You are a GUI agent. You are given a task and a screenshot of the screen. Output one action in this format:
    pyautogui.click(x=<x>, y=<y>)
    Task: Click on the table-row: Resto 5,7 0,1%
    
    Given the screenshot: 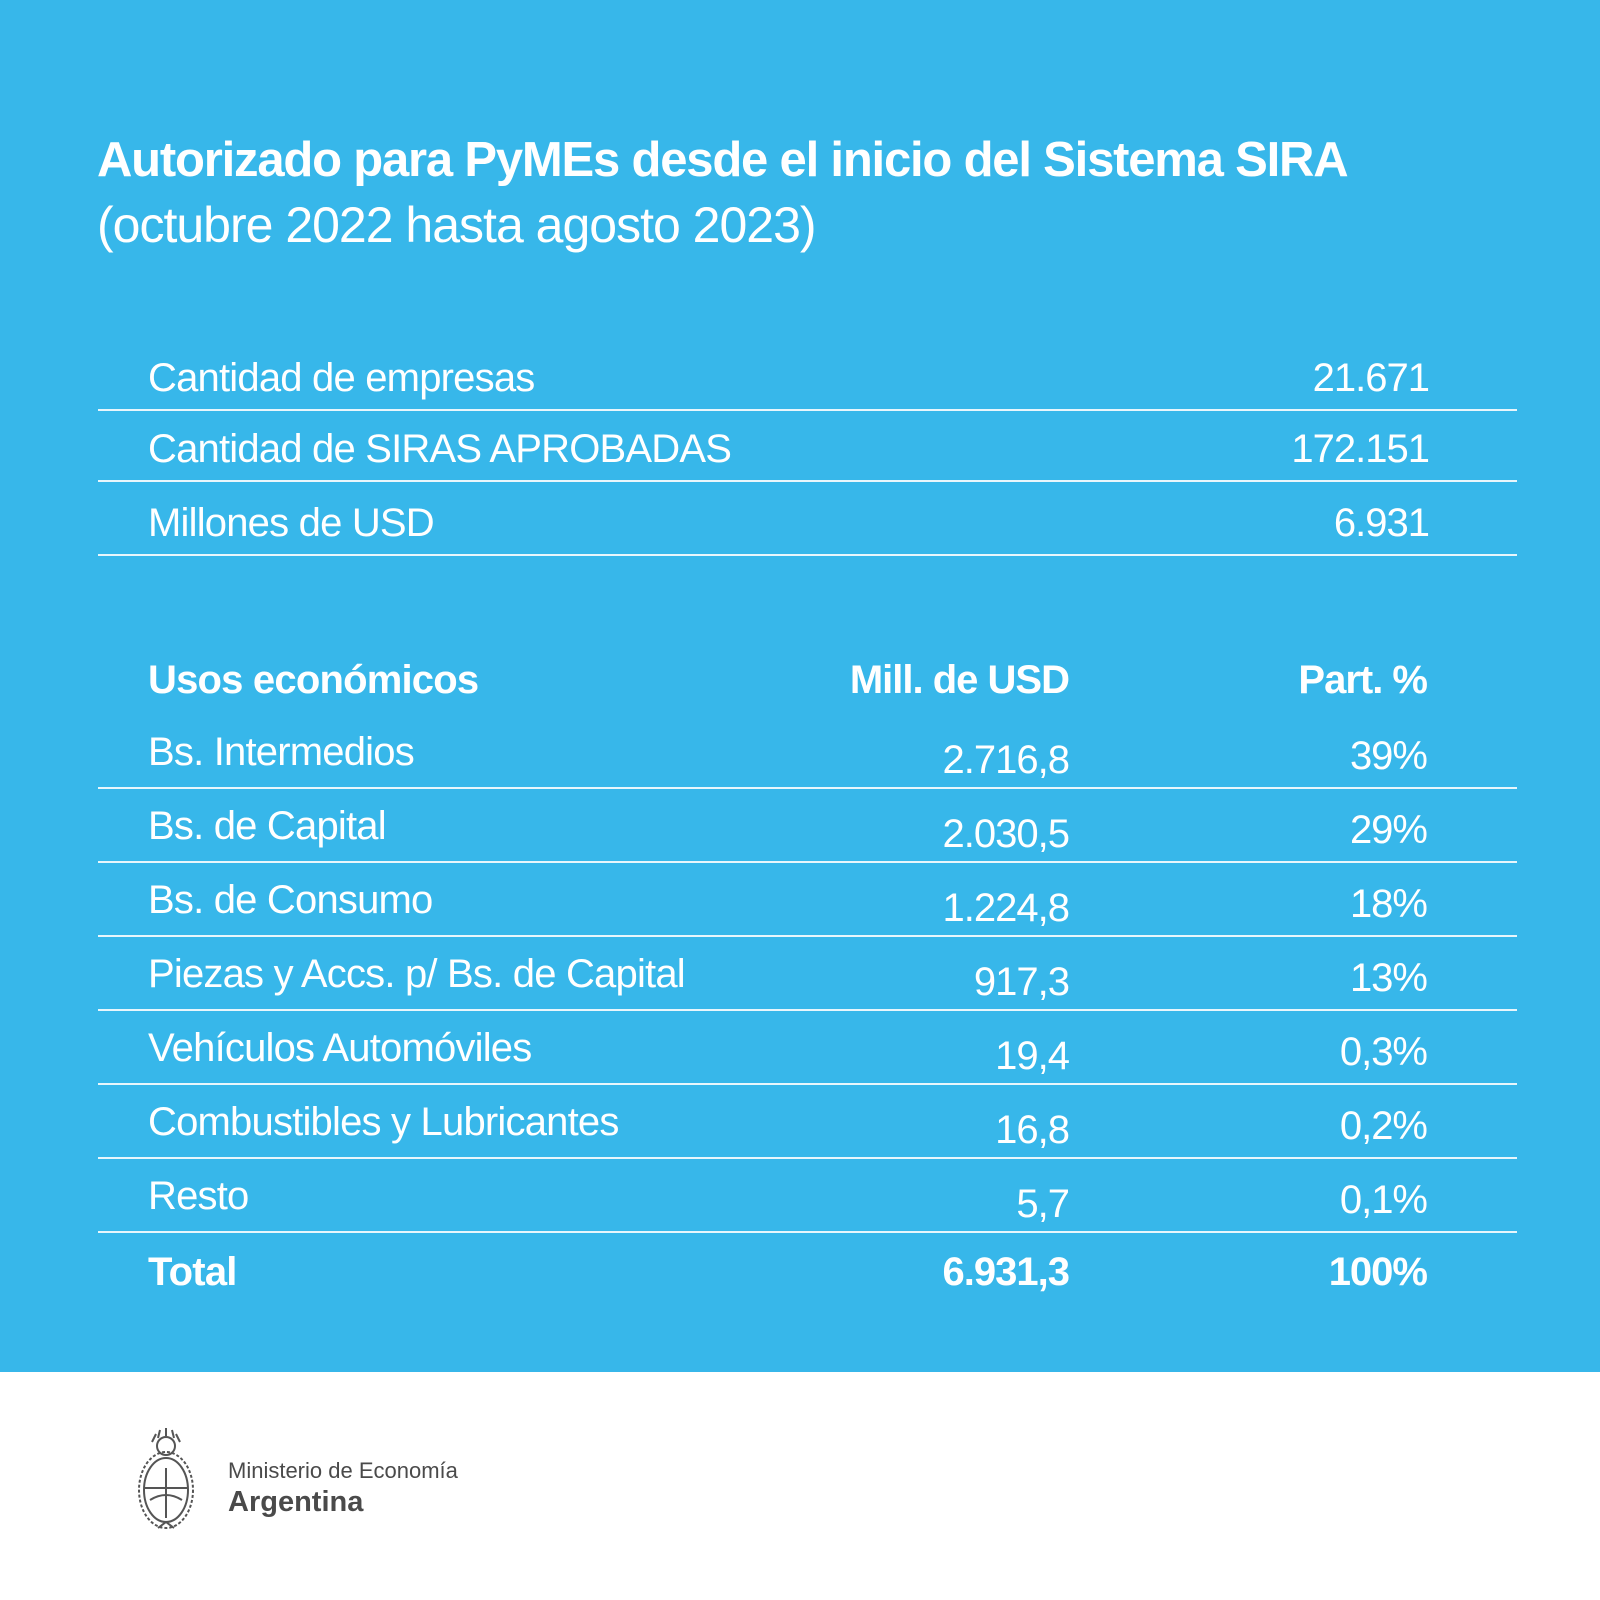 What is the action you would take?
    pyautogui.click(x=807, y=1196)
    